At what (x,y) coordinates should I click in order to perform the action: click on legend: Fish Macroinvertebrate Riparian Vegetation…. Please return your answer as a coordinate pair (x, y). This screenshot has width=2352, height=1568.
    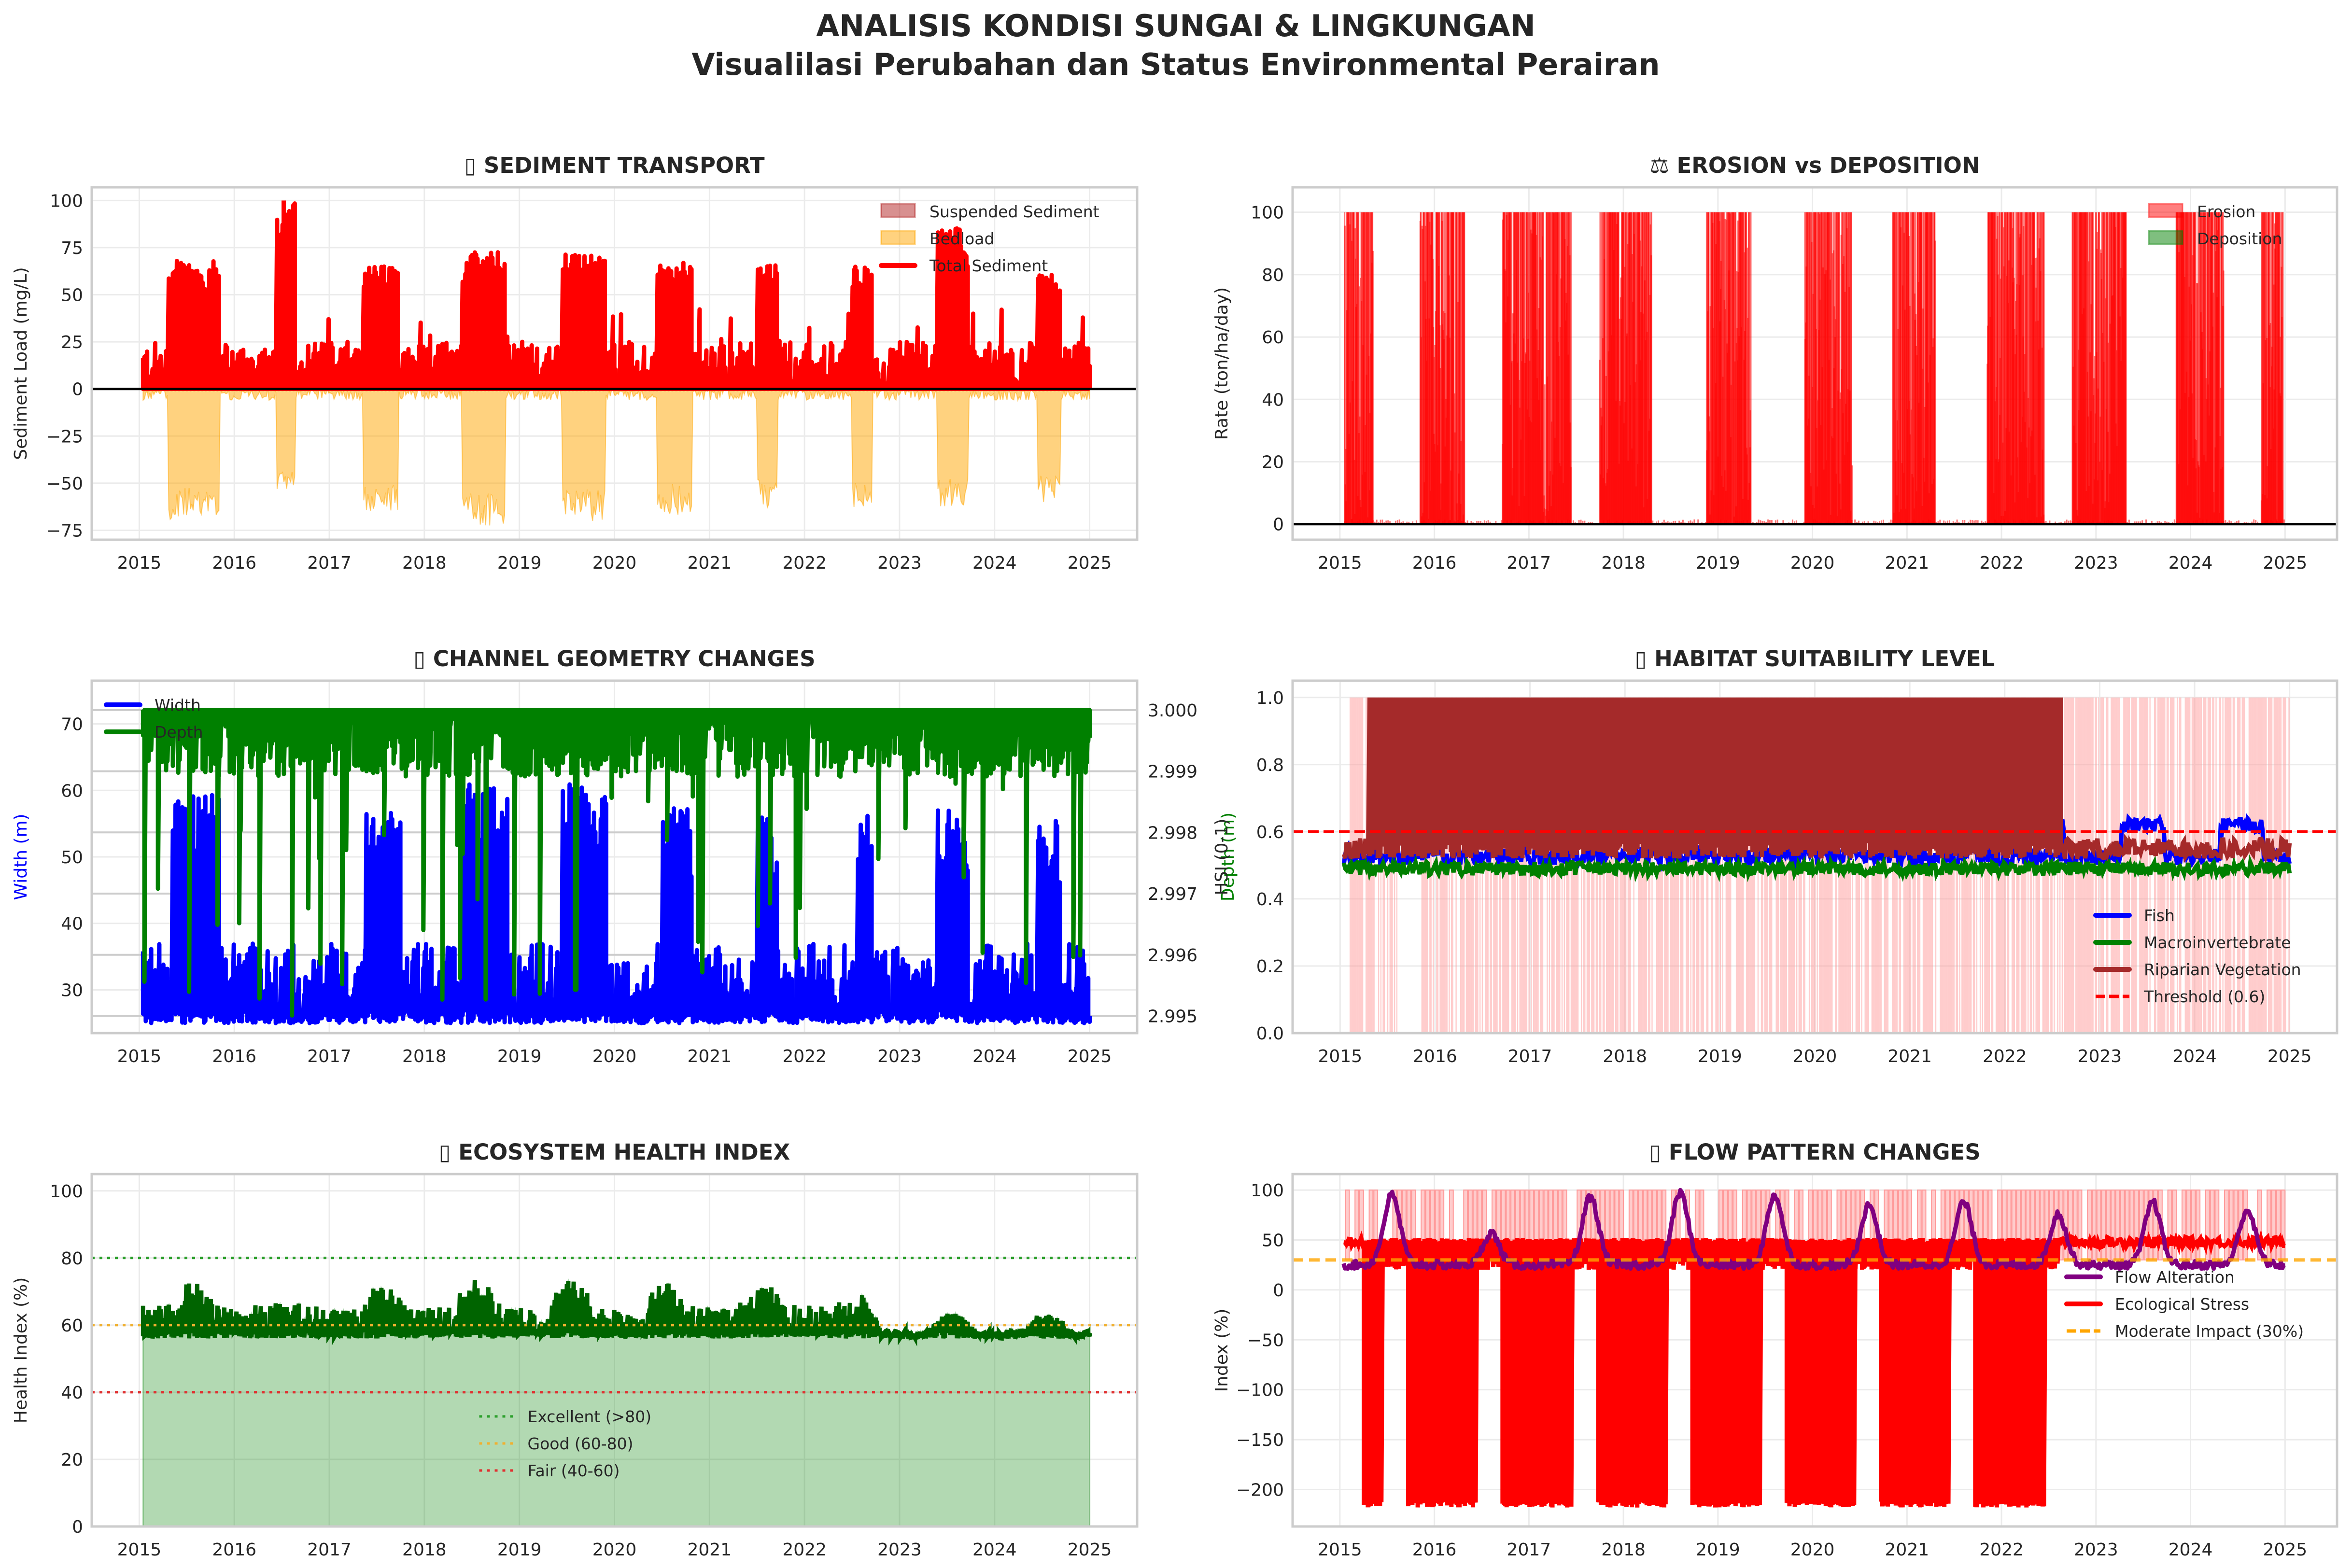
    Looking at the image, I should click on (2197, 956).